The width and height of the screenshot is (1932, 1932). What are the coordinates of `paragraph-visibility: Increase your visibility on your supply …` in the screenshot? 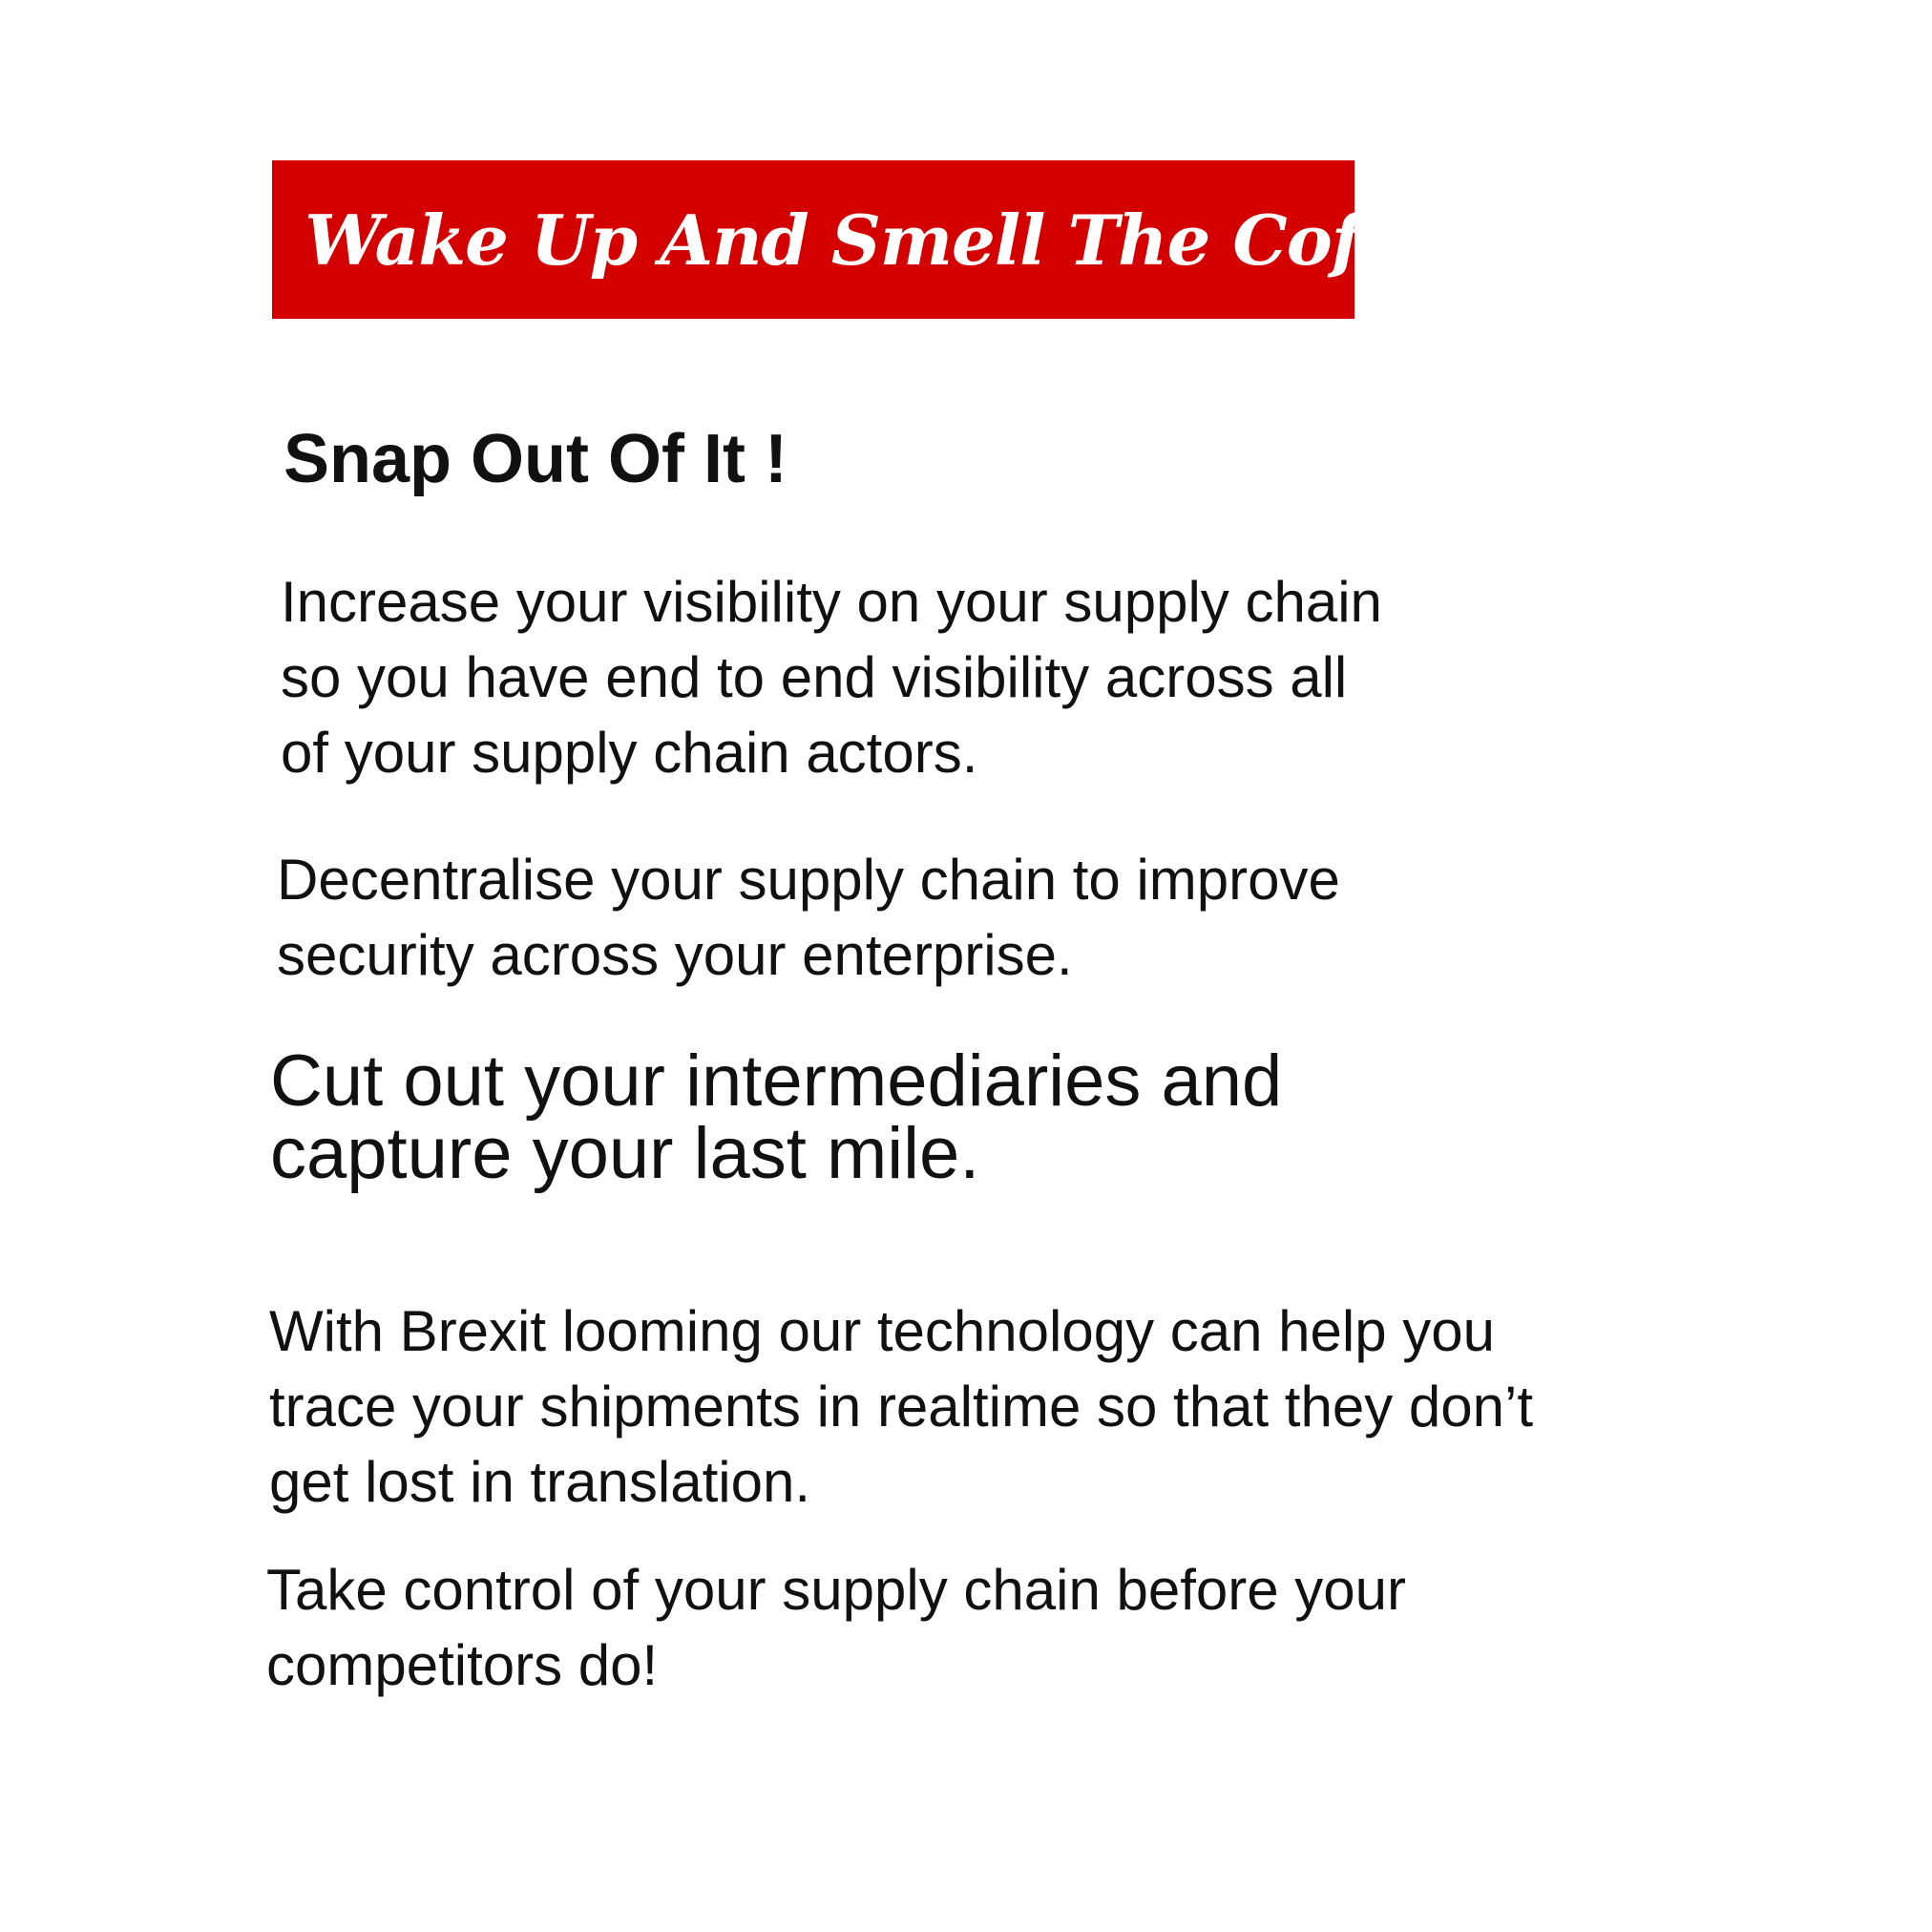 It's located at (832, 678).